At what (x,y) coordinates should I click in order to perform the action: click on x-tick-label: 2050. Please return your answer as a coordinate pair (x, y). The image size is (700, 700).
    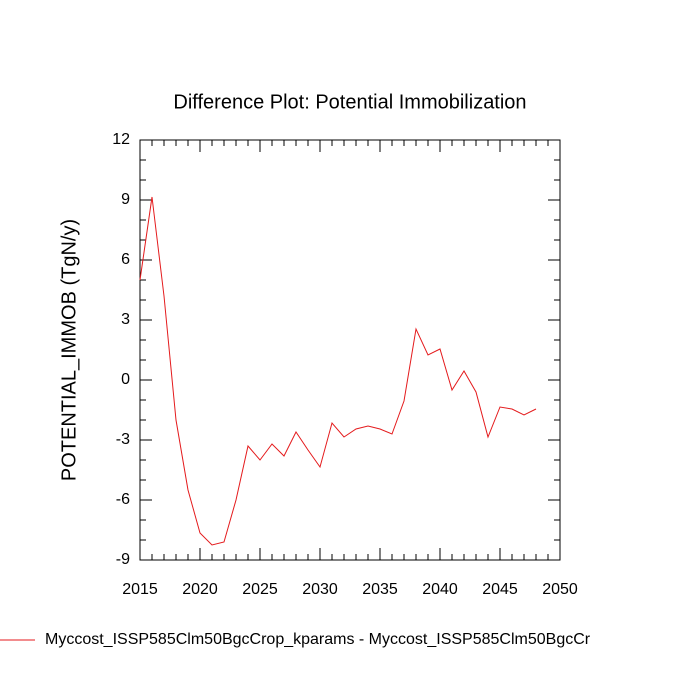
    Looking at the image, I should click on (560, 589).